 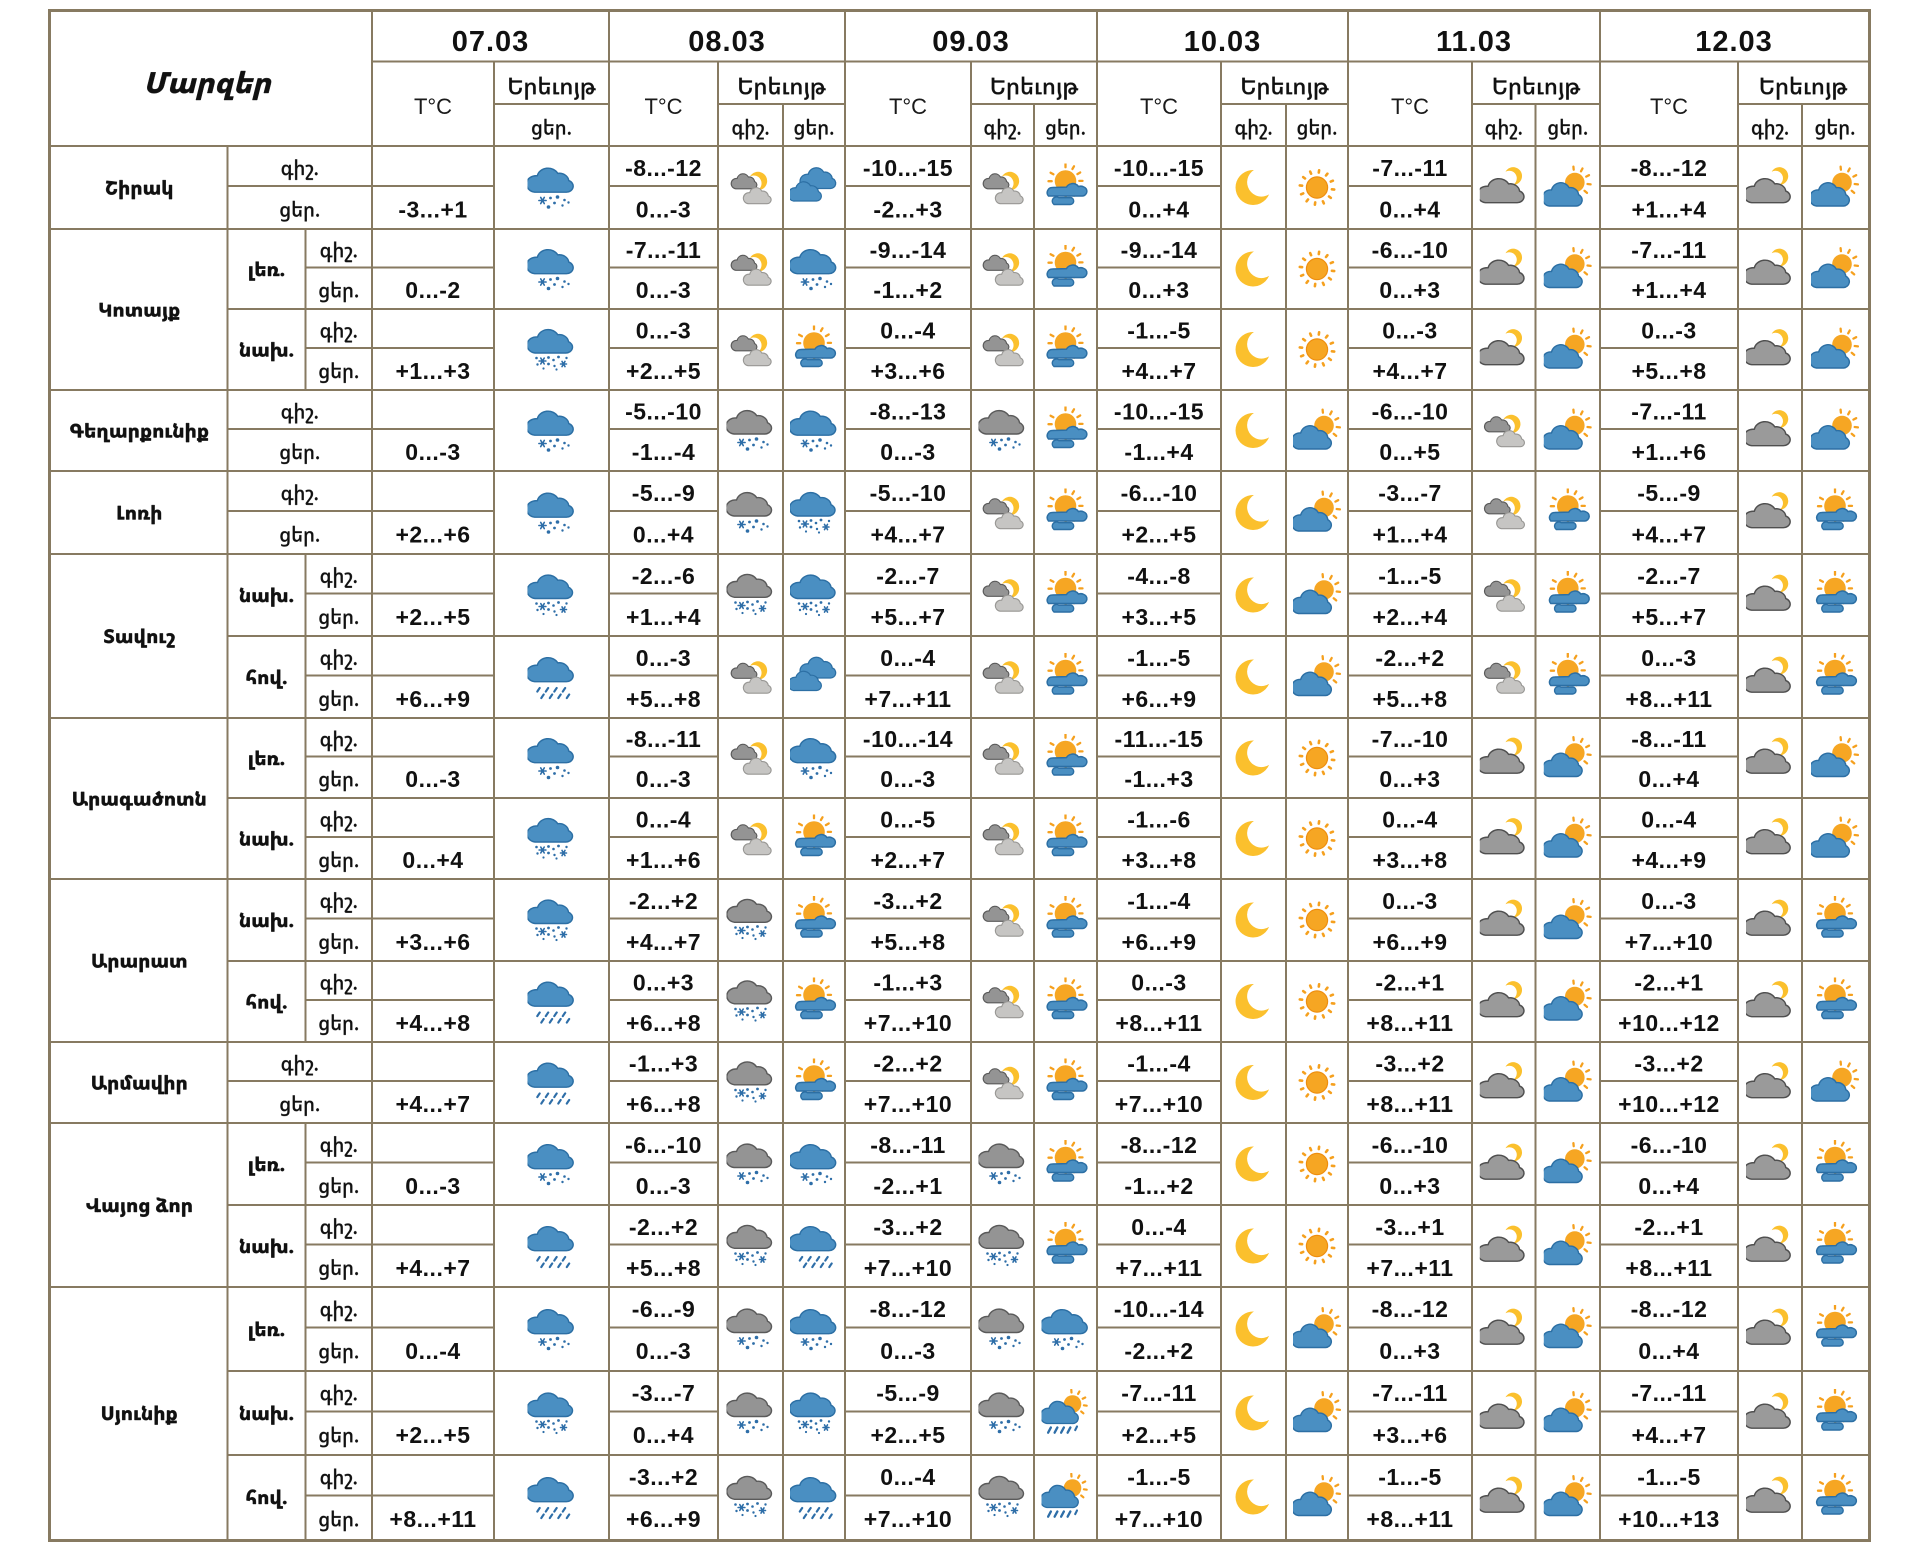 What do you see at coordinates (663, 1104) in the screenshot?
I see `svg-text: +6...+8` at bounding box center [663, 1104].